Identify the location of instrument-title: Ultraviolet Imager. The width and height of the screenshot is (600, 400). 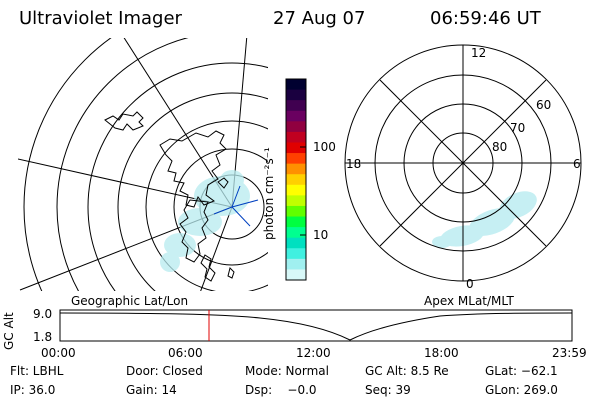
(100, 18).